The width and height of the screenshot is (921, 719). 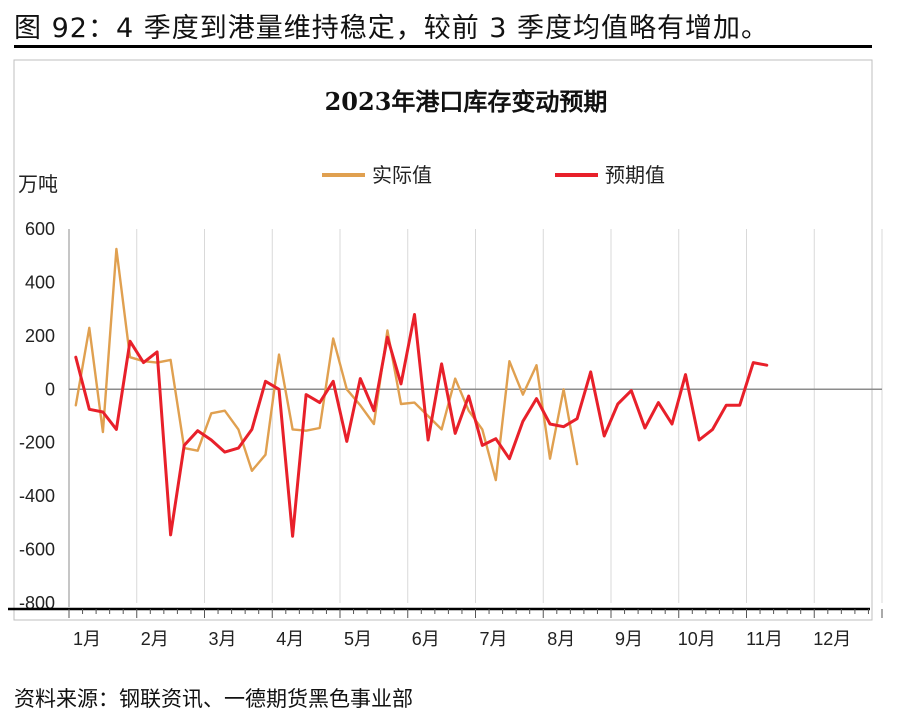 What do you see at coordinates (290, 639) in the screenshot?
I see `x-tick-label-month: 4月` at bounding box center [290, 639].